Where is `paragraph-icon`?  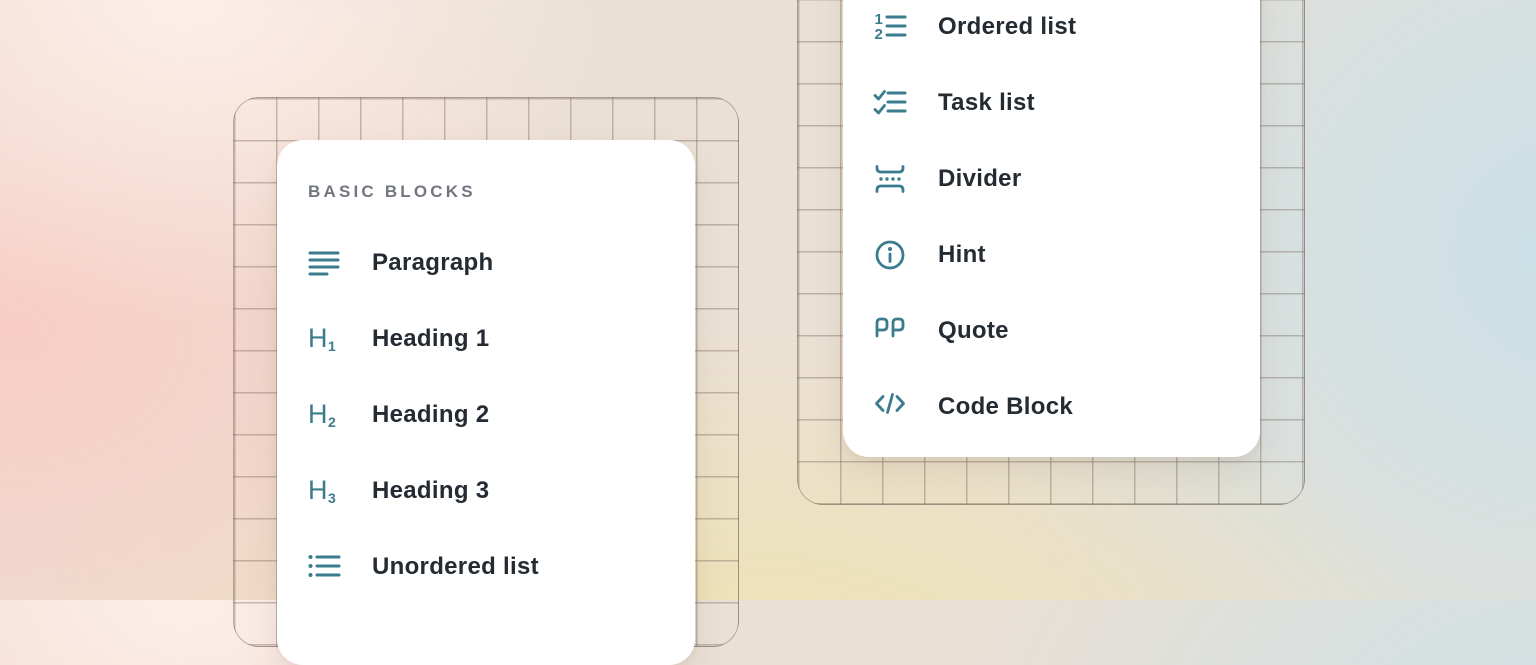
paragraph-icon is located at coordinates (324, 263).